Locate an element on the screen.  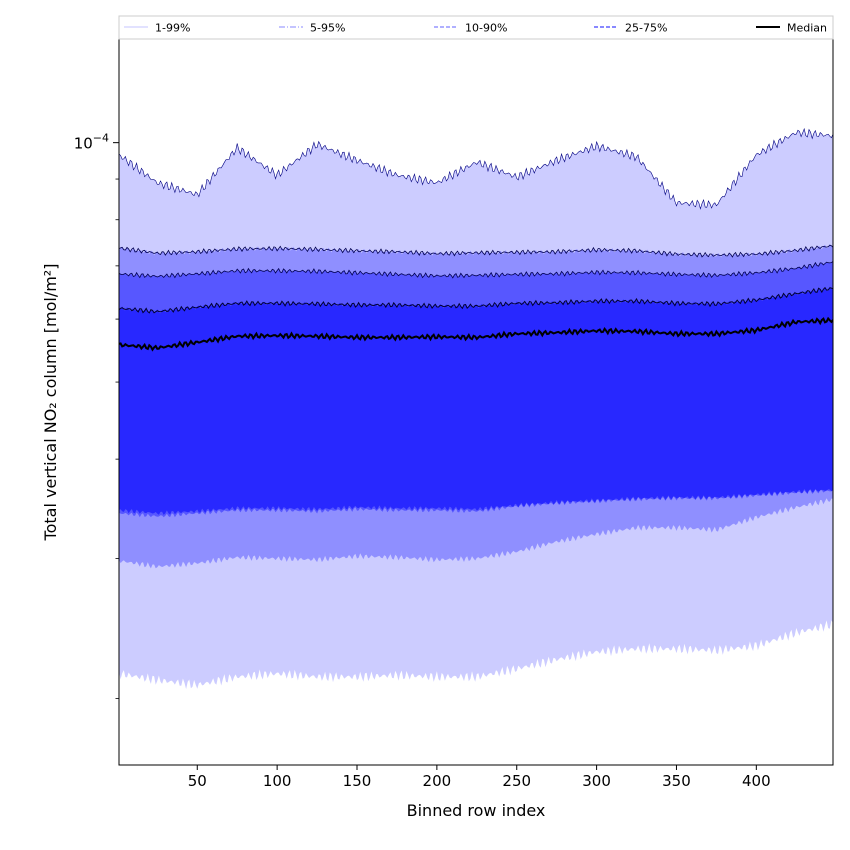
x-axis: 50 100 150 200 250 300 350 400 is located at coordinates (479, 777).